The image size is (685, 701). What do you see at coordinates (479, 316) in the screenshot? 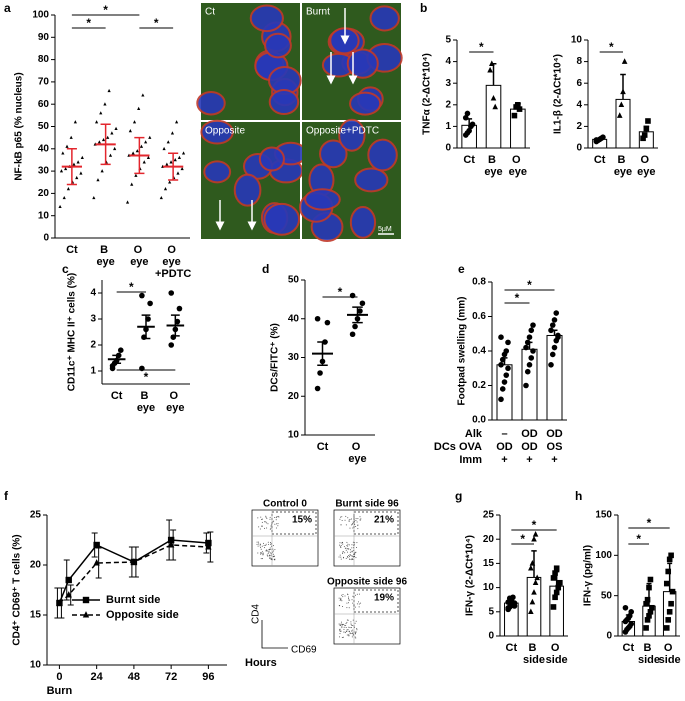
I see `y-tick-label: 0.6` at bounding box center [479, 316].